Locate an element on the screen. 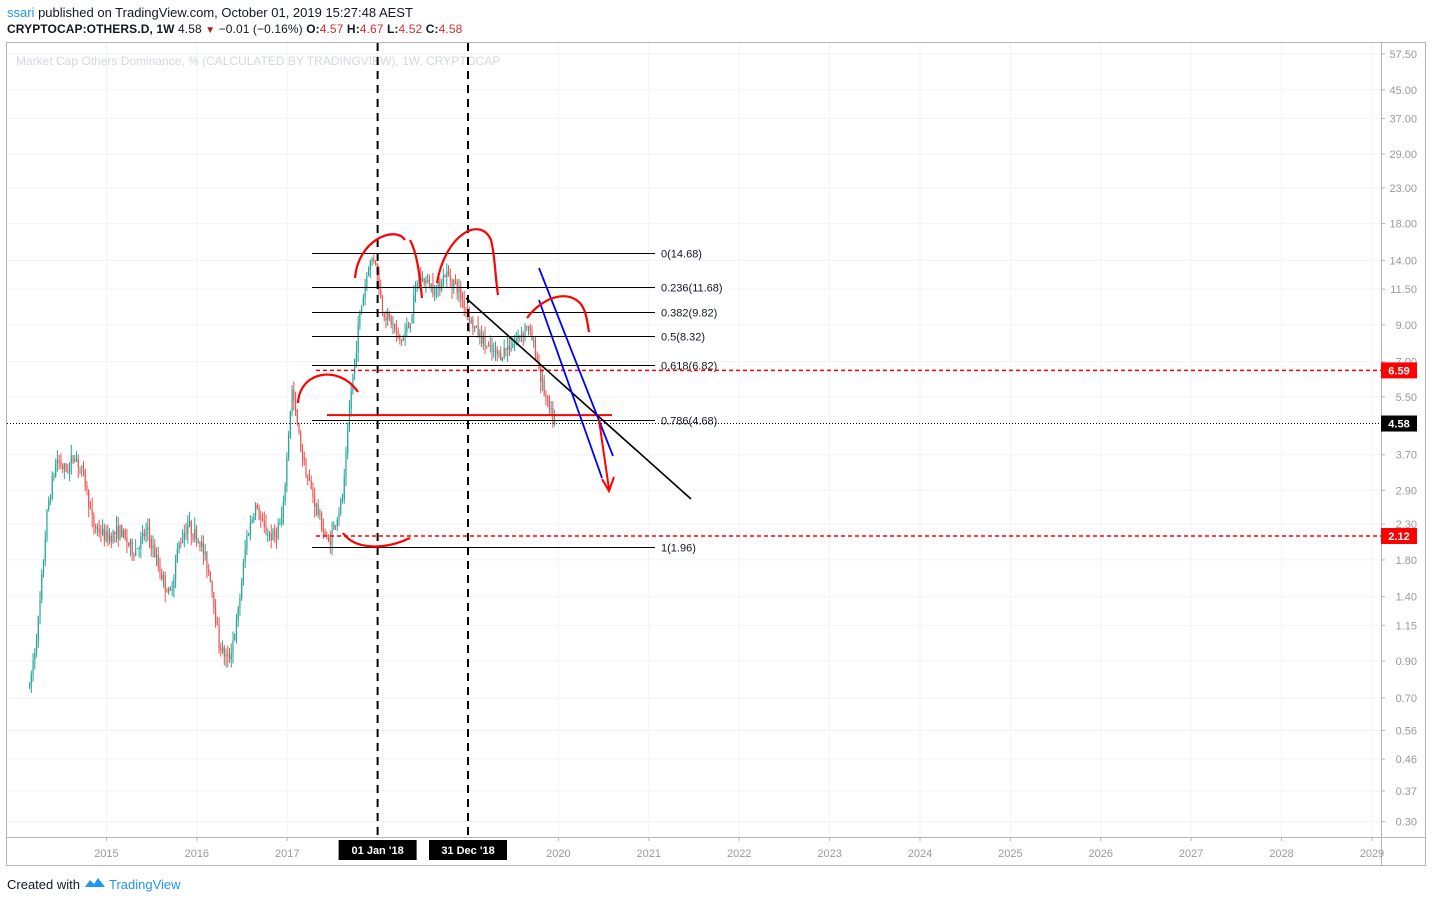  price-tick-label: 0.90 is located at coordinates (1406, 662).